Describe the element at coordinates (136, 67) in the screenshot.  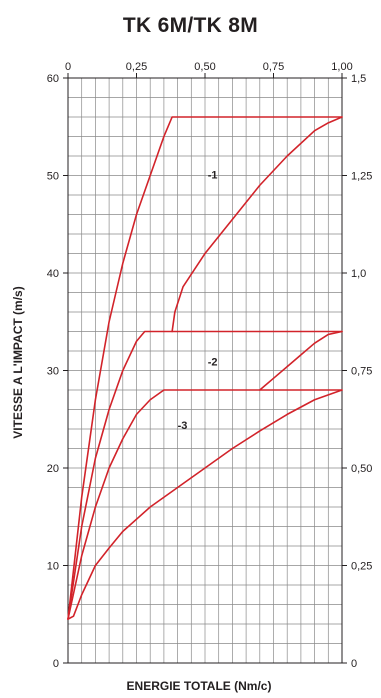
I see `x-tick-label: 0,25` at that location.